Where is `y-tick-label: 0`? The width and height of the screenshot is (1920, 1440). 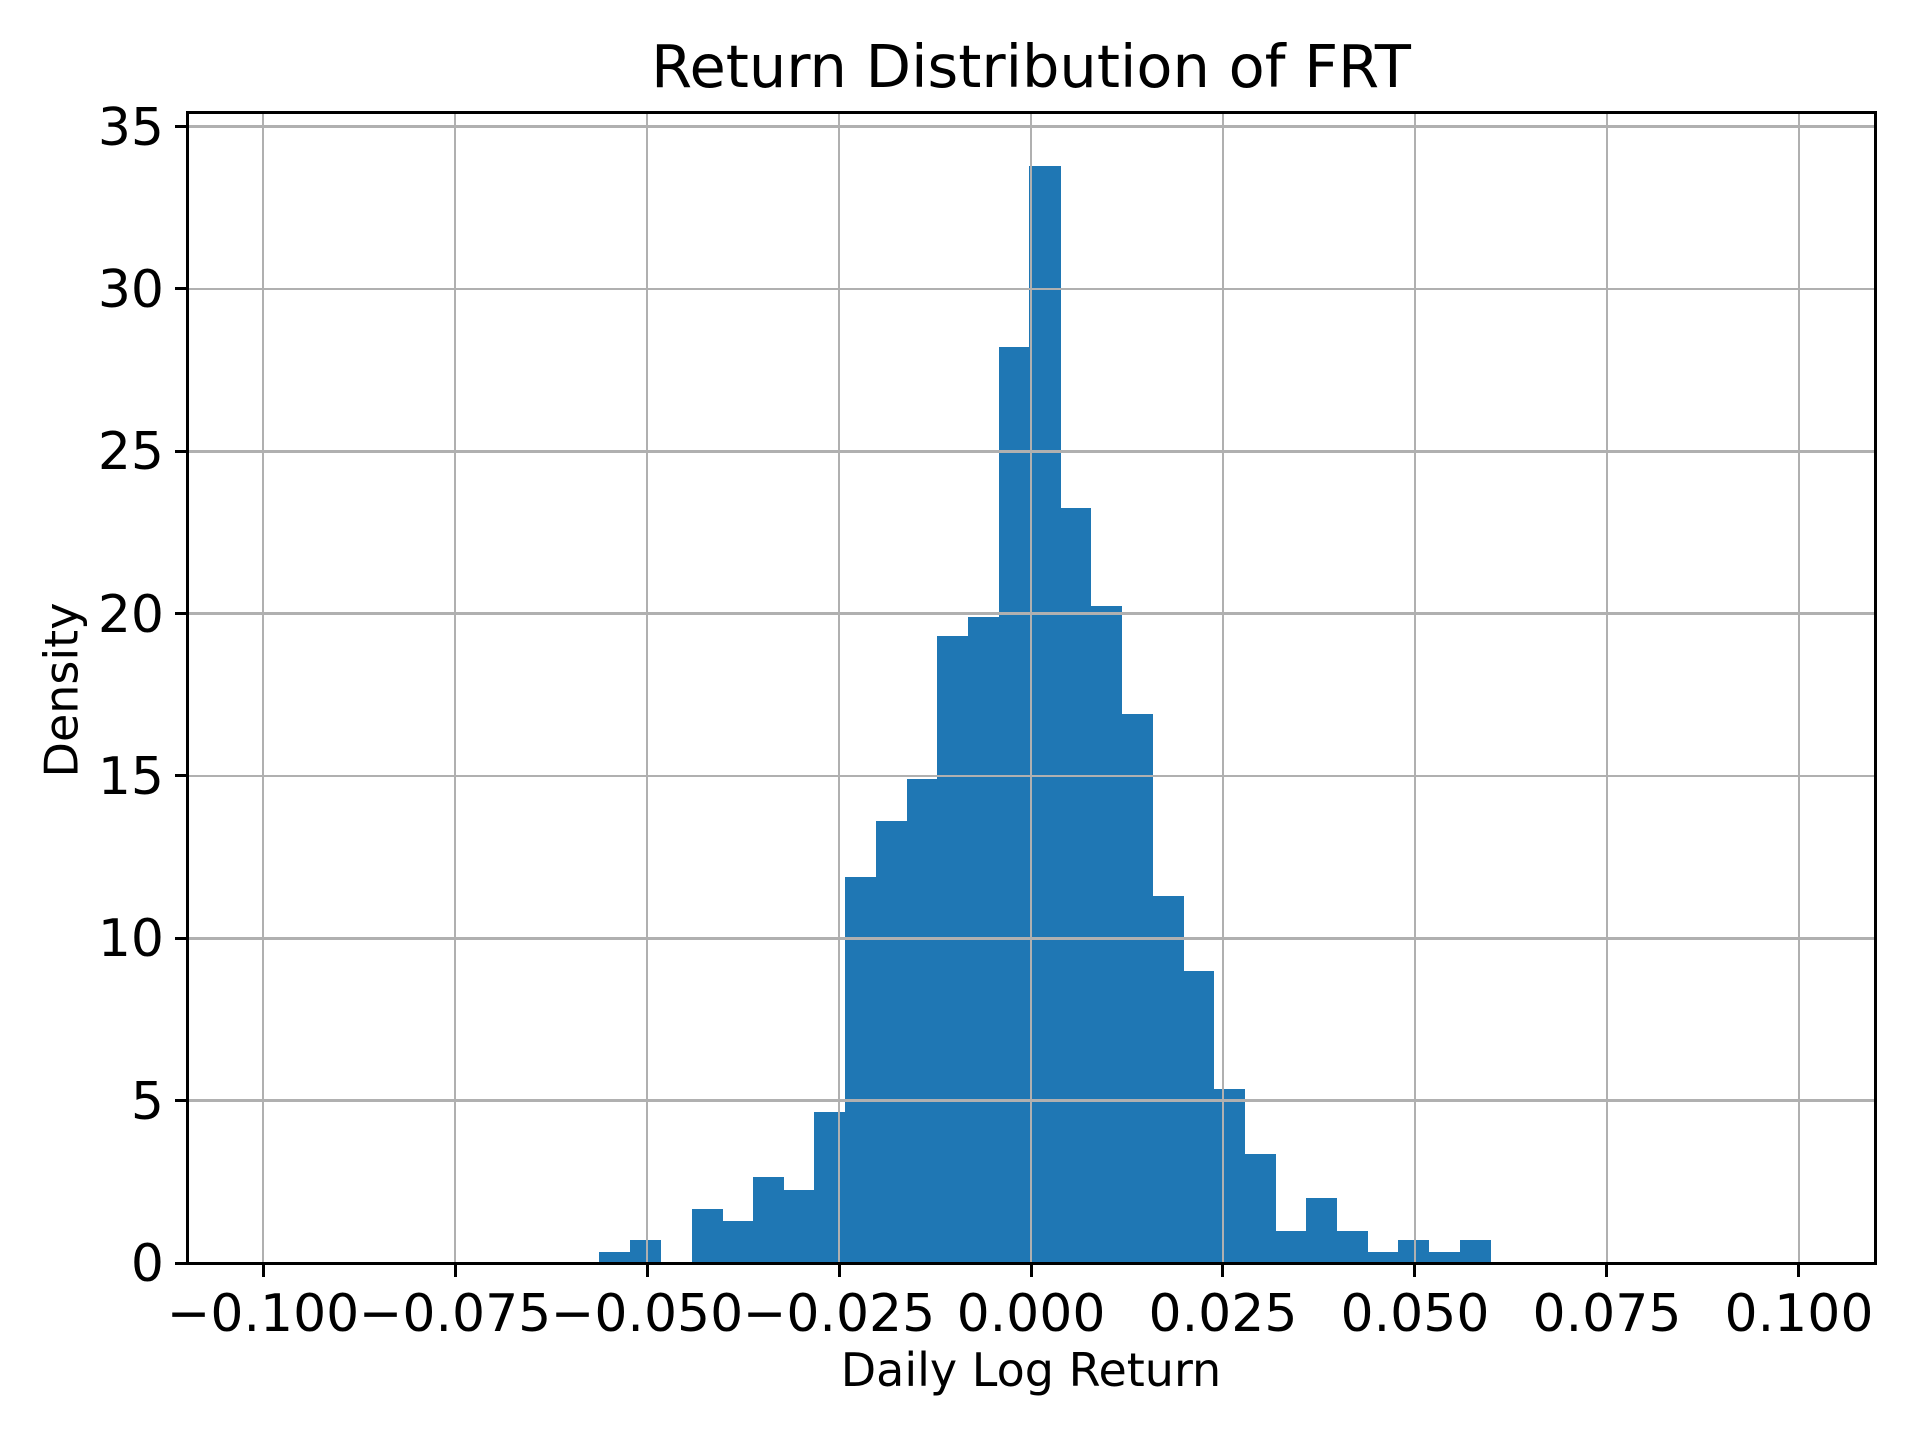 y-tick-label: 0 is located at coordinates (147, 1264).